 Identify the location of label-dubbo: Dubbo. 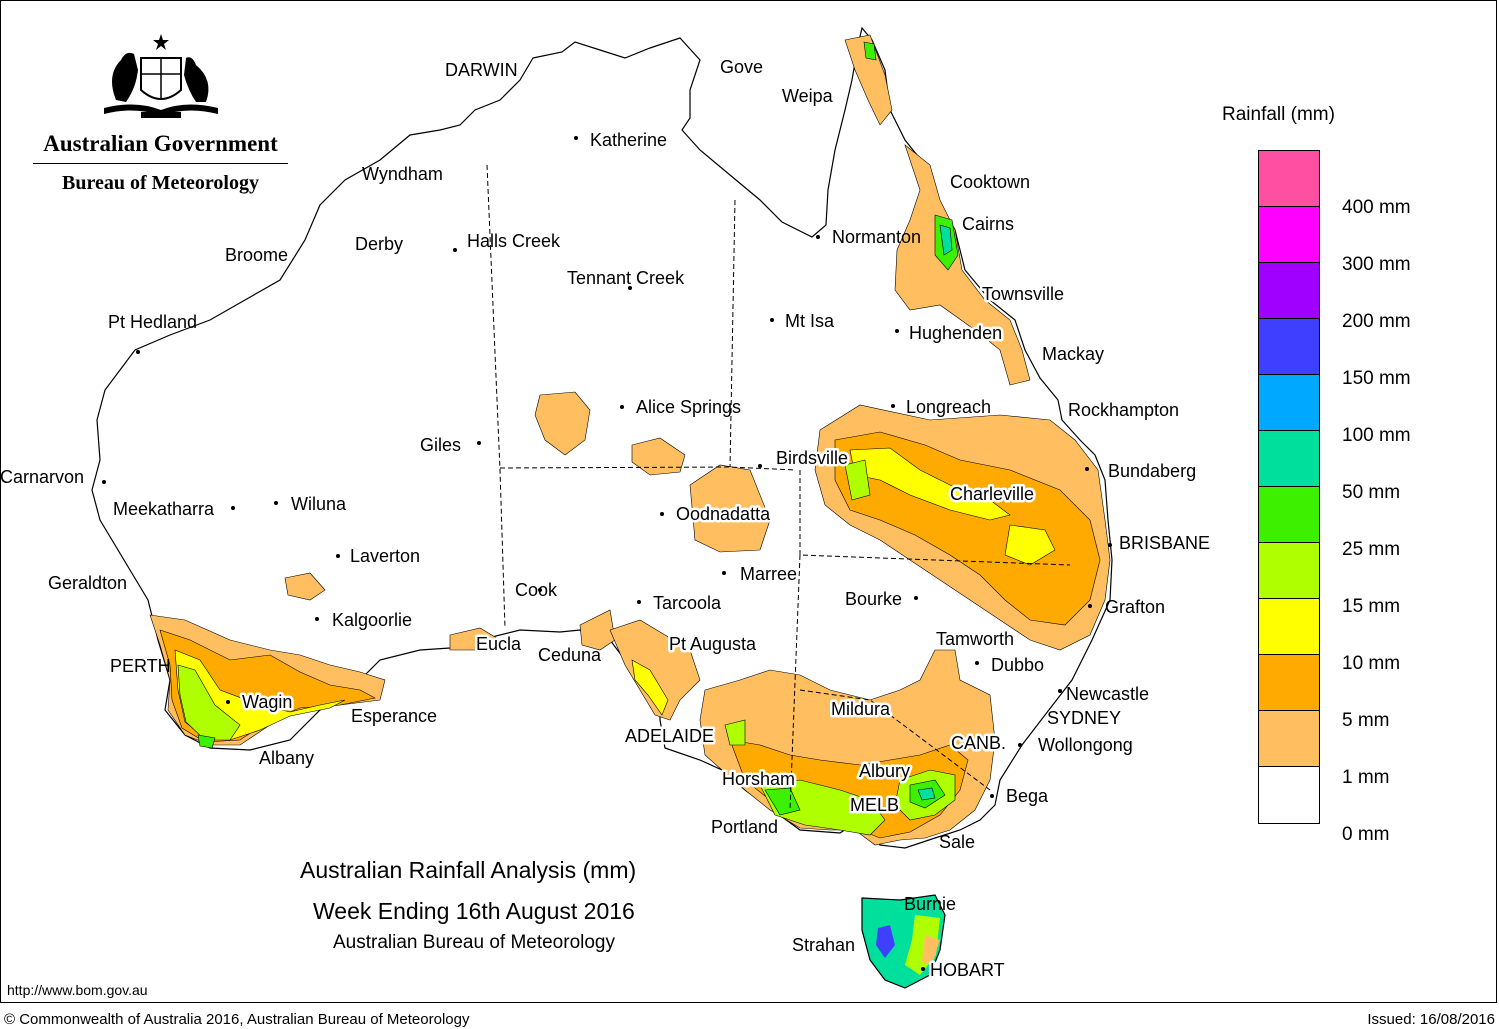
(1017, 665).